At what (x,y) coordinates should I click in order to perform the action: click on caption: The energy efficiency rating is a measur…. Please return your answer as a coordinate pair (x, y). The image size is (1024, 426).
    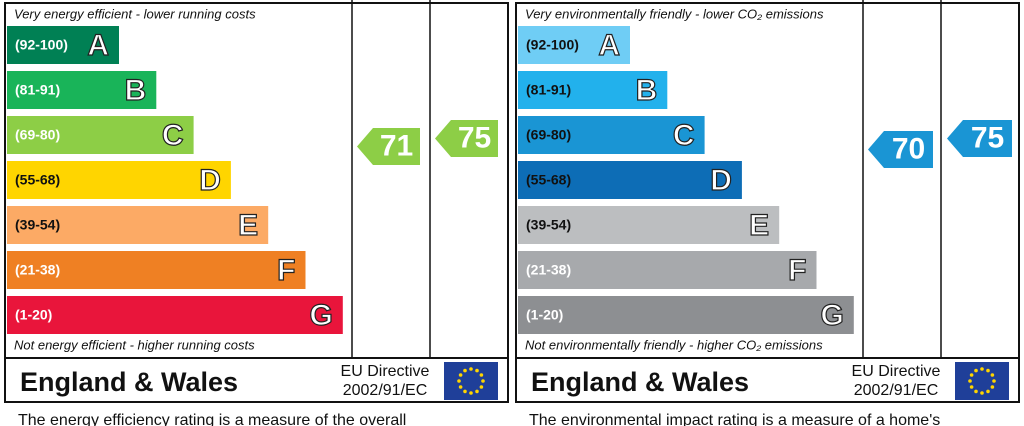
    Looking at the image, I should click on (212, 419).